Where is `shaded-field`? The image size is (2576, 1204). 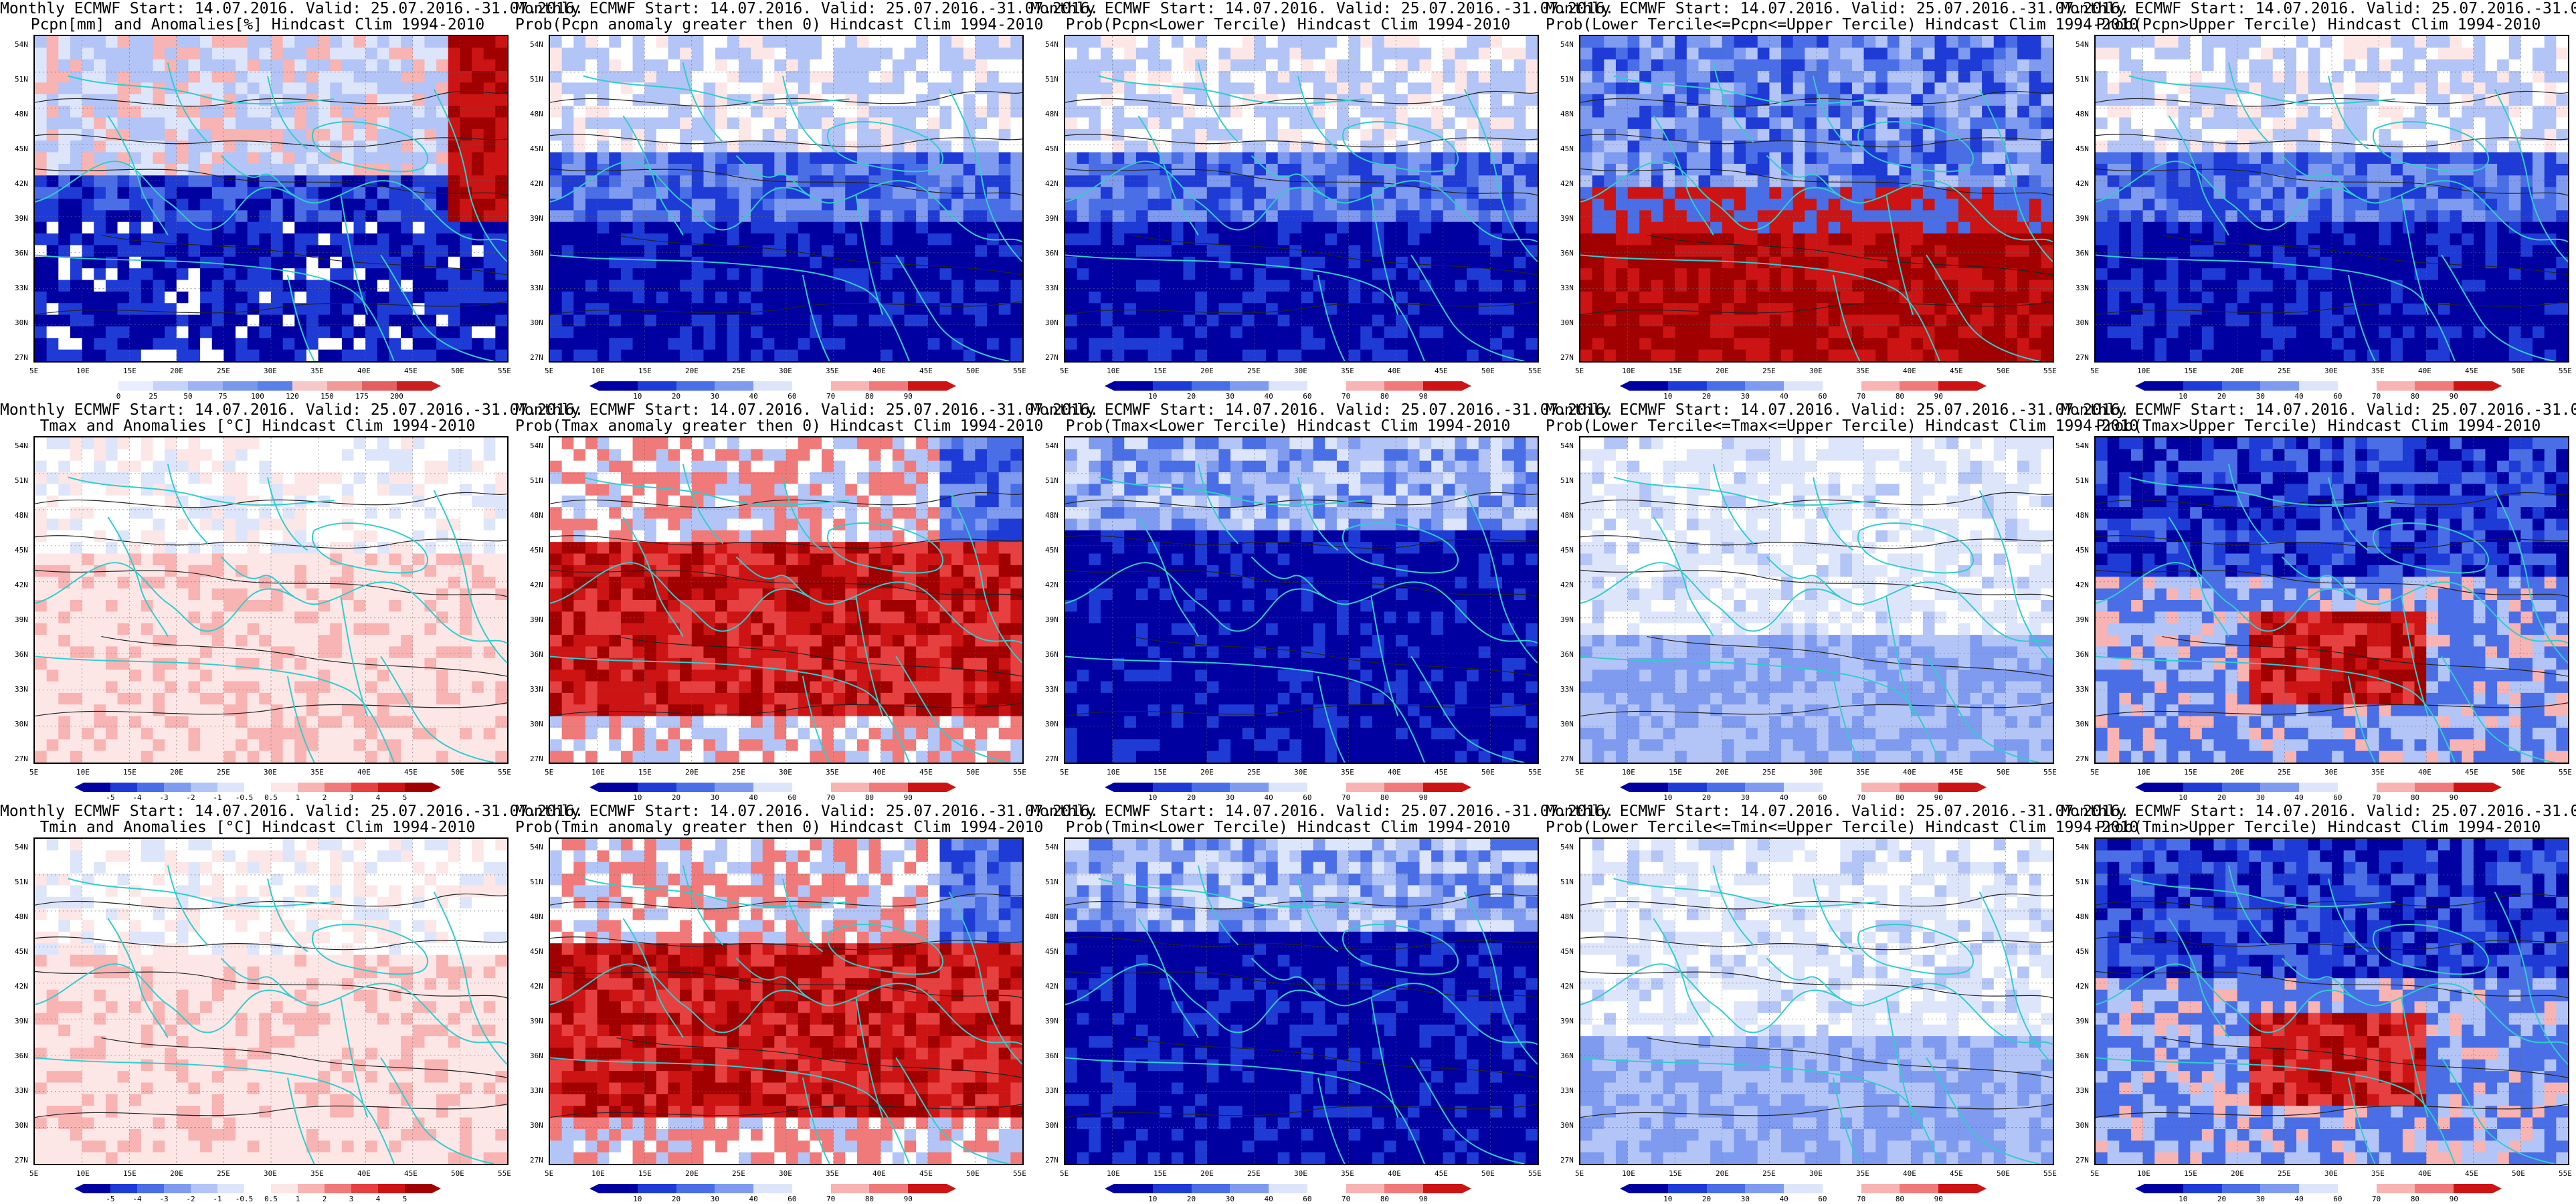
shaded-field is located at coordinates (1816, 1001).